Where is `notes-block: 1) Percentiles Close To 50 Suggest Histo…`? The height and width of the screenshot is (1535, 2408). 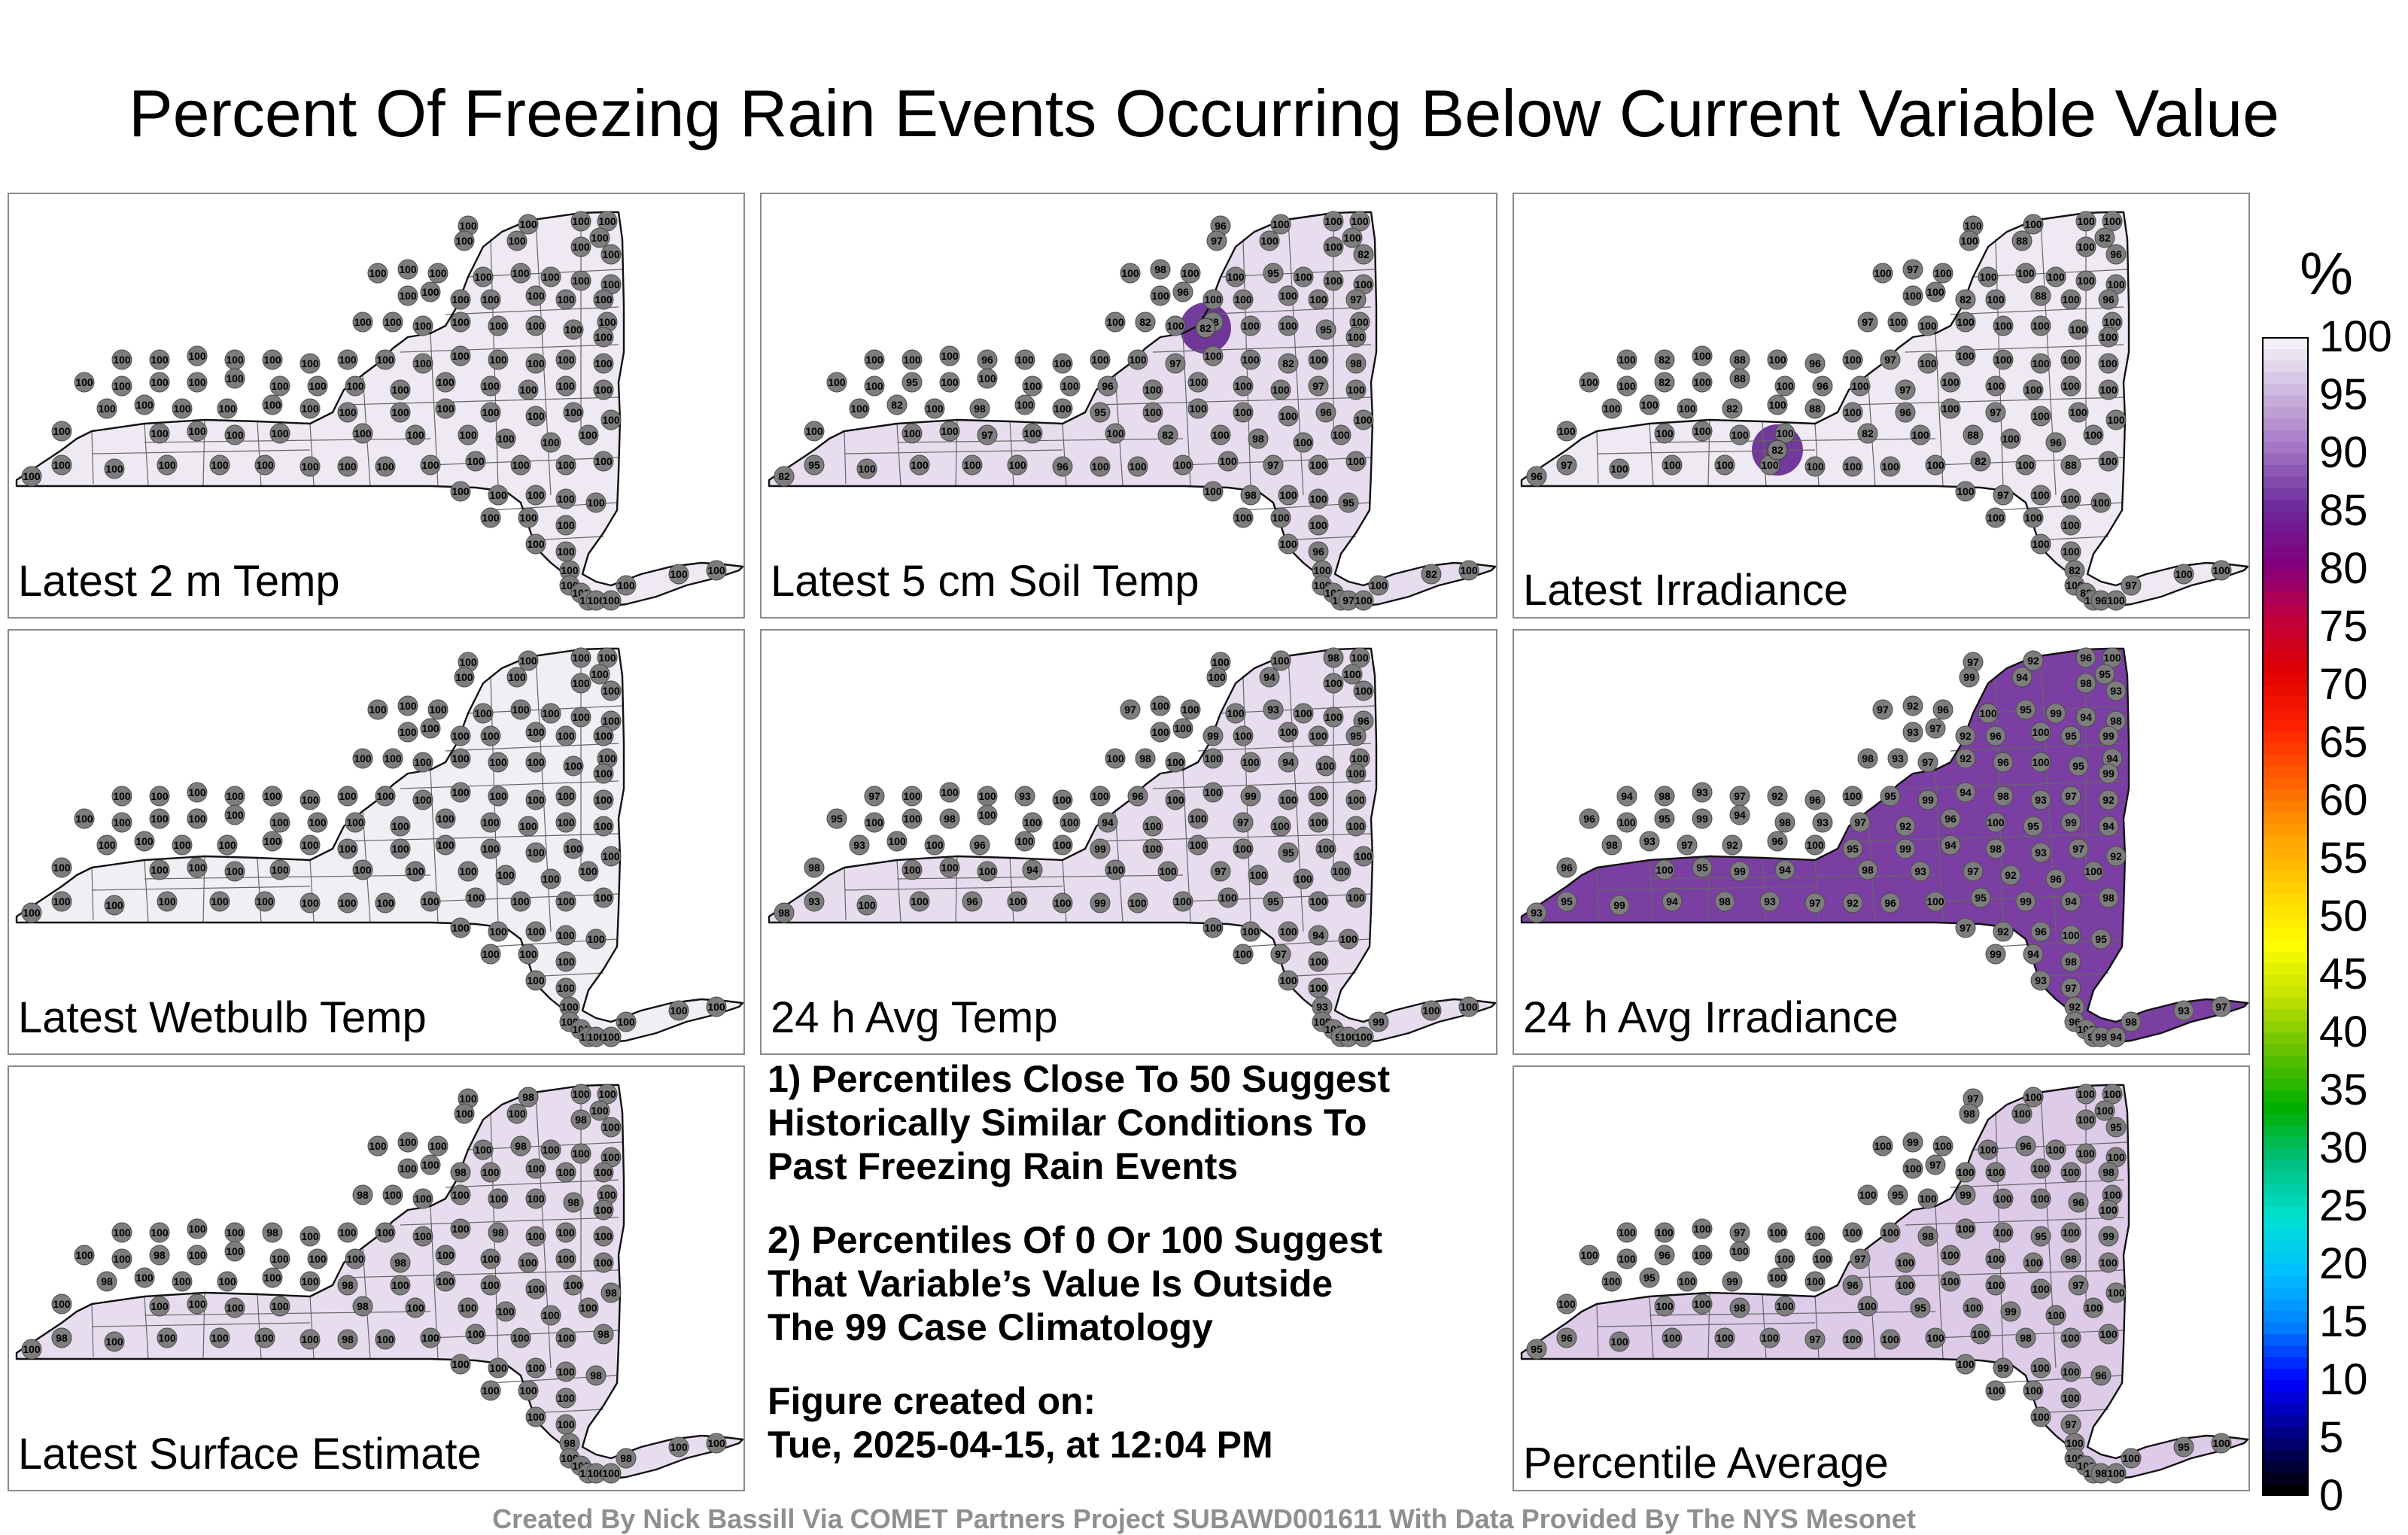
notes-block: 1) Percentiles Close To 50 Suggest Histo… is located at coordinates (1117, 1277).